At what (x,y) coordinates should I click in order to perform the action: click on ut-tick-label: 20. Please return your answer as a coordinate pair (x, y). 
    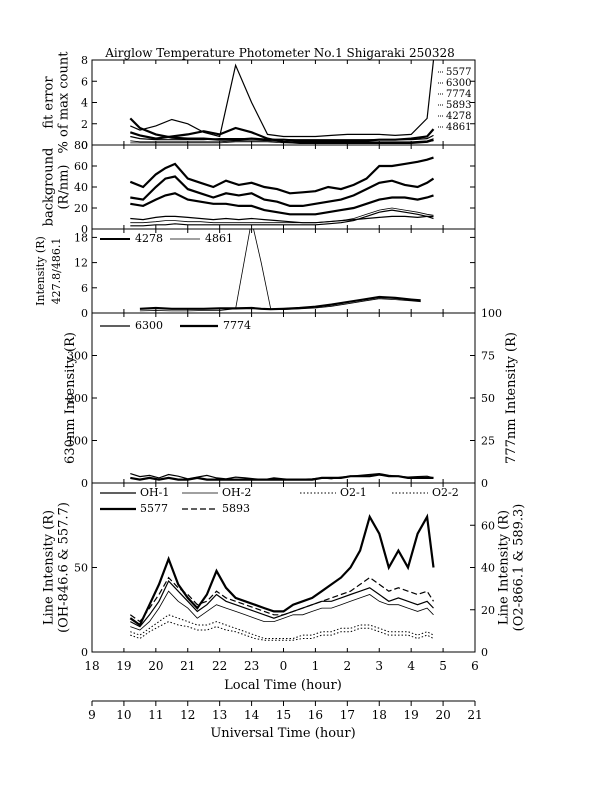
    Looking at the image, I should click on (442, 715).